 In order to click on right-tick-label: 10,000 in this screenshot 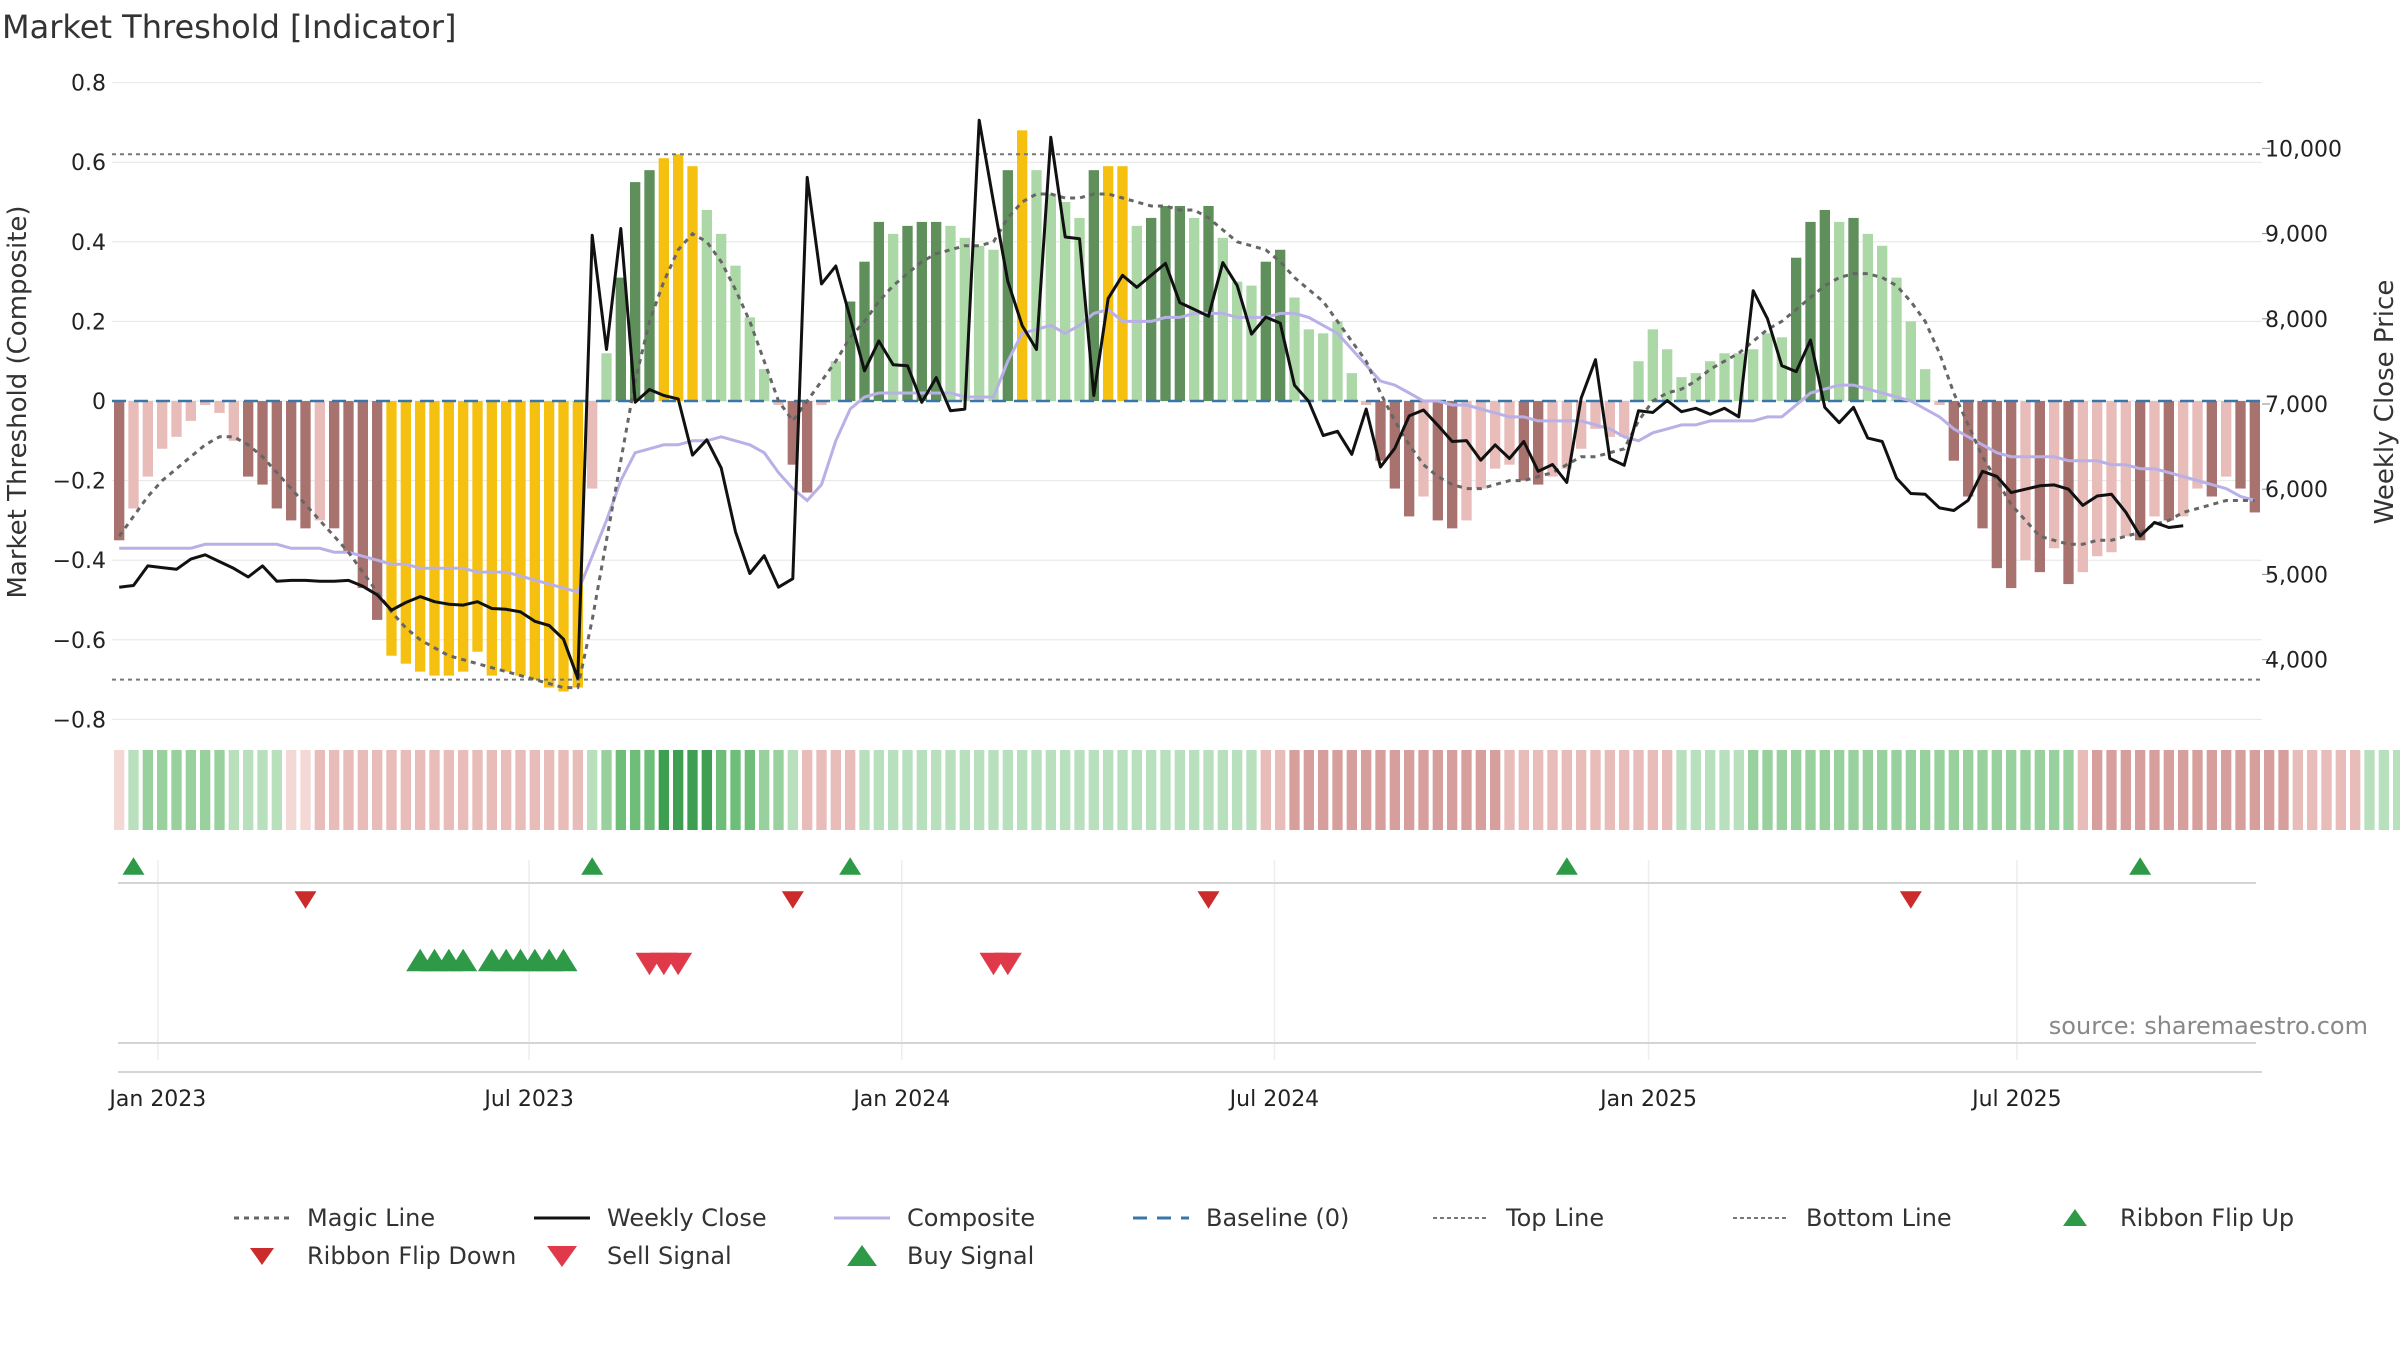, I will do `click(2303, 149)`.